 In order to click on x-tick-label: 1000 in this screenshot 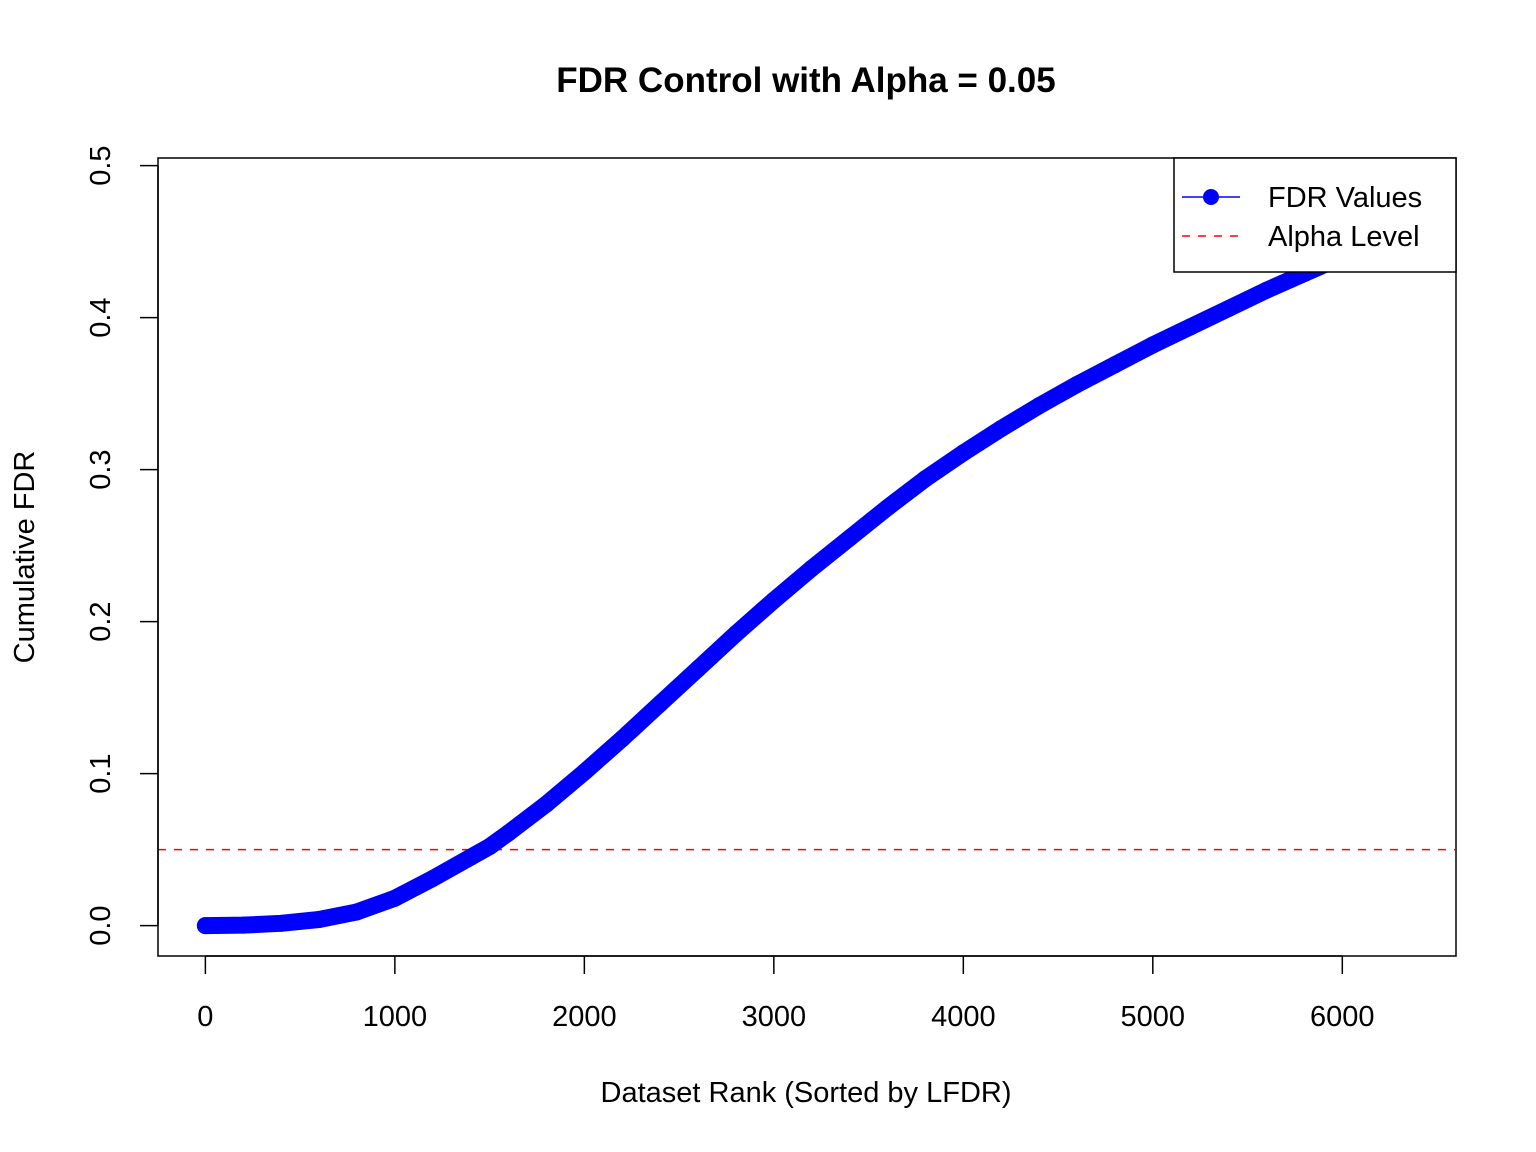, I will do `click(395, 1017)`.